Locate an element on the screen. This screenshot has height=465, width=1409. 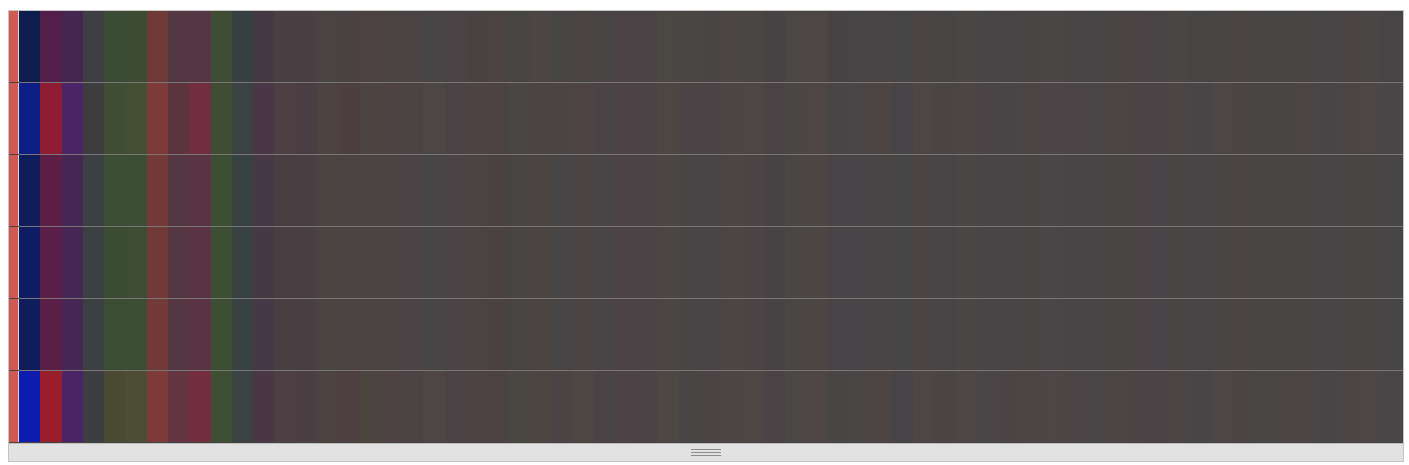
row-marker is located at coordinates (13, 118).